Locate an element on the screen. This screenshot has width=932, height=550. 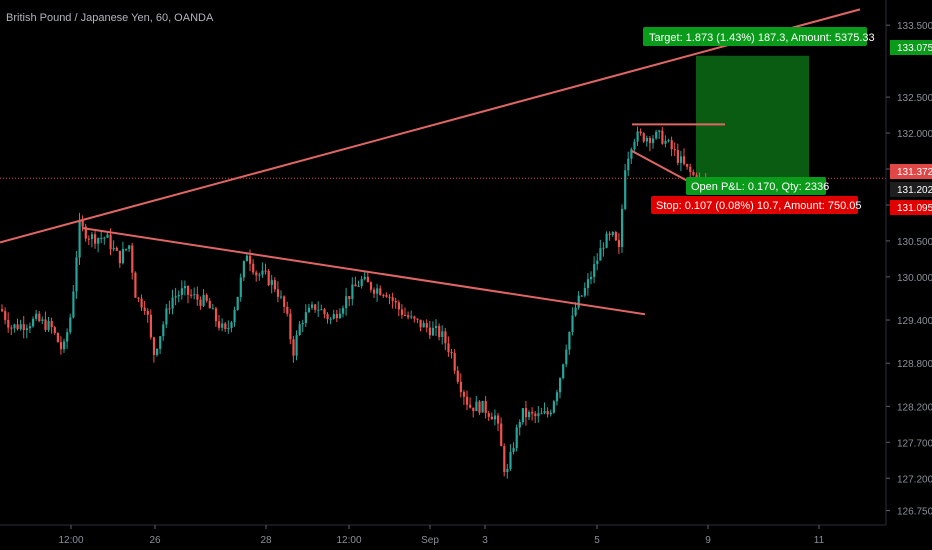
time-scale: 12:00 26 28 12:00 Sep 3 5 9 11 is located at coordinates (441, 535).